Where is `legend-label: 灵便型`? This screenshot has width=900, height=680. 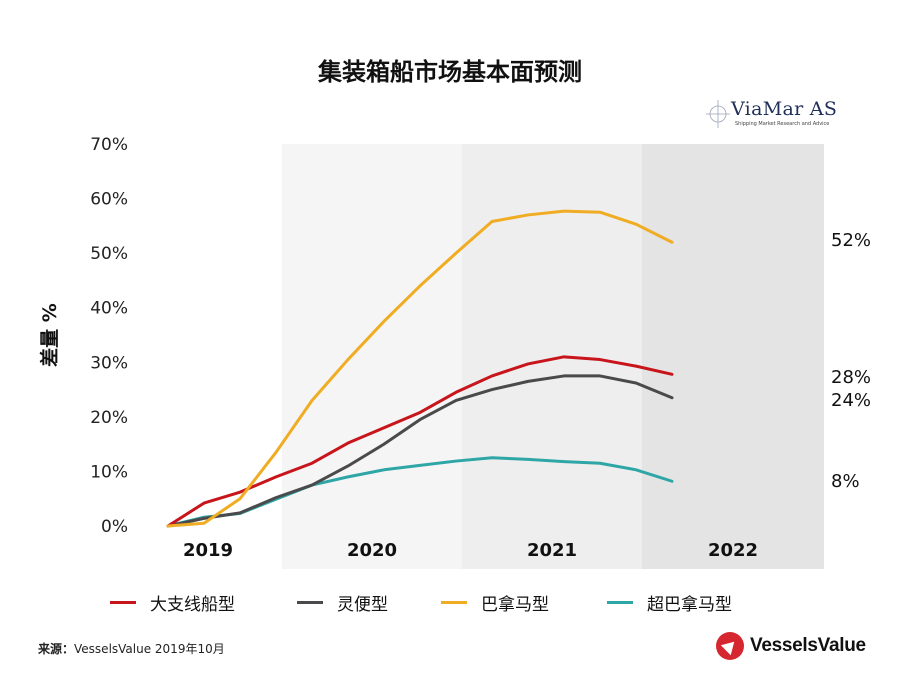 legend-label: 灵便型 is located at coordinates (362, 605).